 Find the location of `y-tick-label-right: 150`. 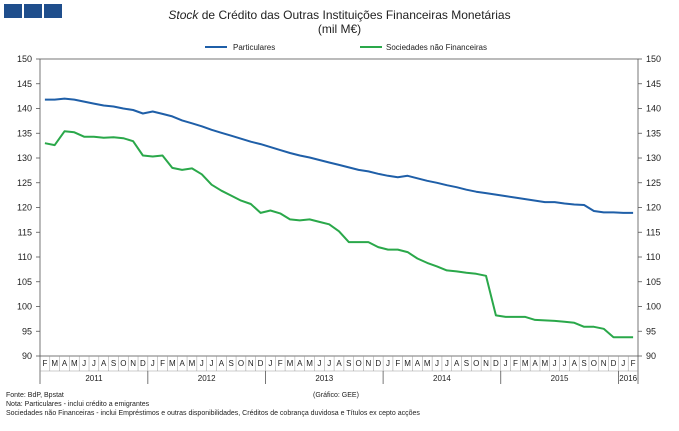

y-tick-label-right: 150 is located at coordinates (653, 59).